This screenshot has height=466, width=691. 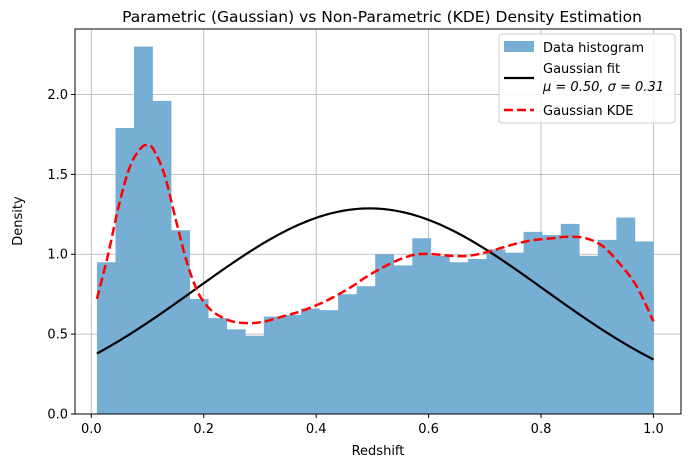 I want to click on legend-label-histogram: Data histogram, so click(x=593, y=48).